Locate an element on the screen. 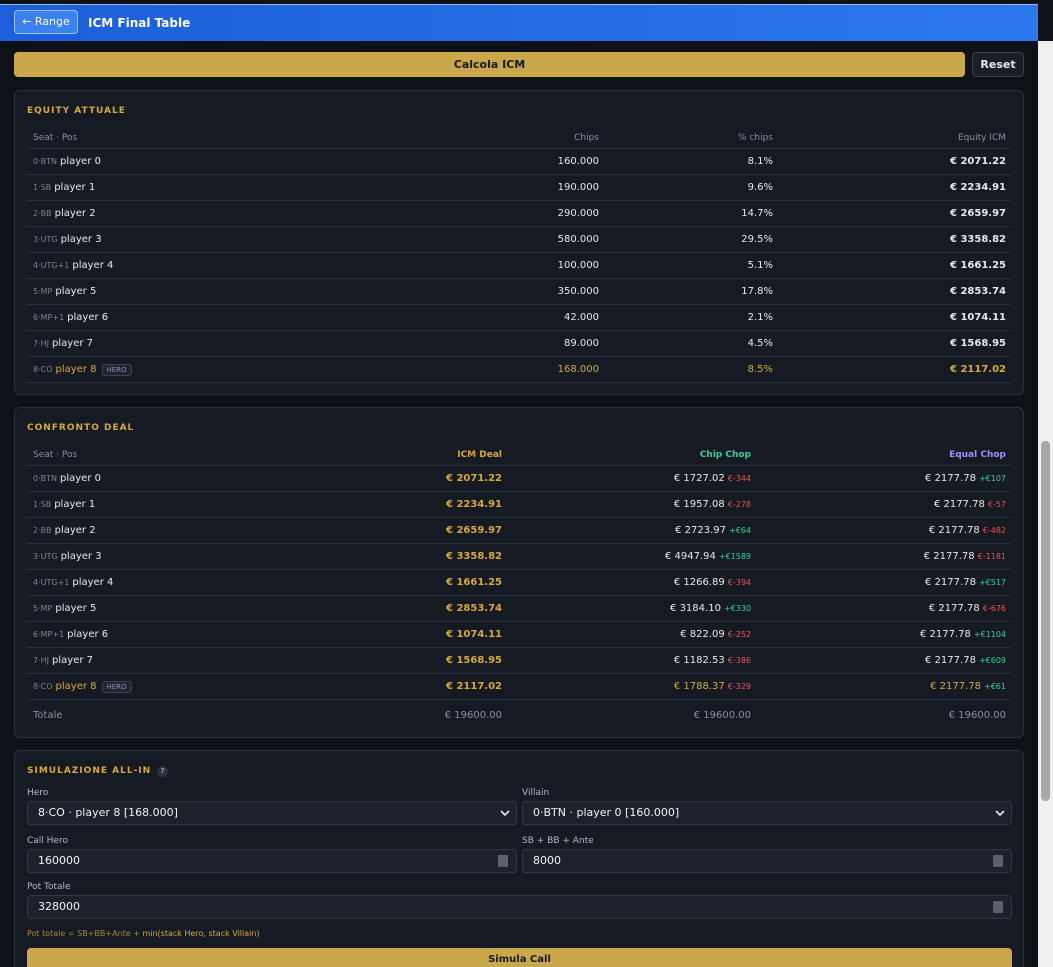 The image size is (1053, 967). chips: 160.000 is located at coordinates (578, 161).